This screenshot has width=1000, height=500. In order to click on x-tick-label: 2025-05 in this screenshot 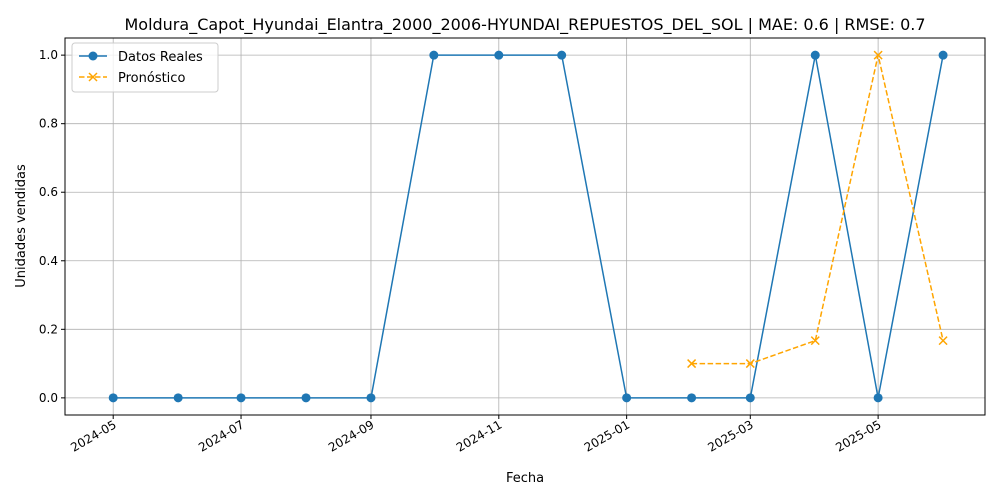, I will do `click(858, 435)`.